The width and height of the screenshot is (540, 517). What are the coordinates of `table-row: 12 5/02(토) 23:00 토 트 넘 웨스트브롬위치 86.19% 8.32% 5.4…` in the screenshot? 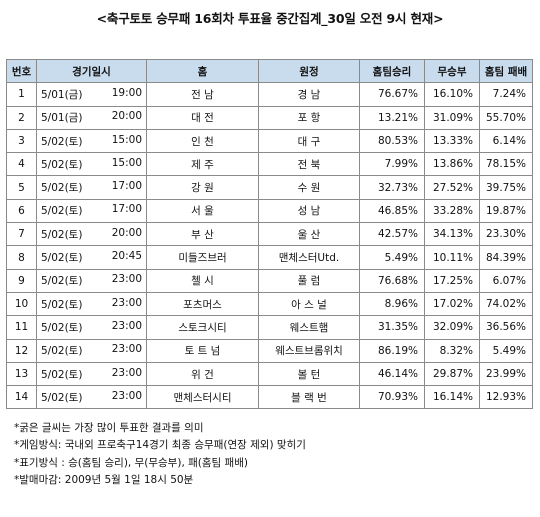 It's located at (269, 350).